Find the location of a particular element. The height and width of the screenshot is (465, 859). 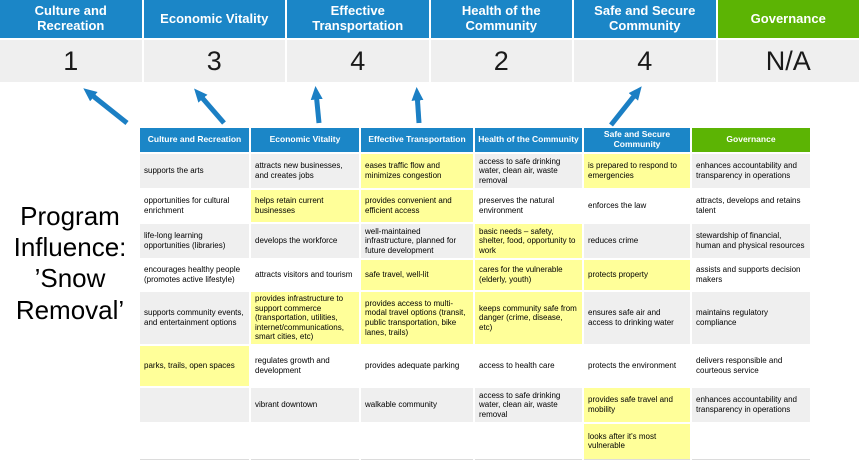

matrix-cell: provides convenient and efficient access is located at coordinates (417, 206).